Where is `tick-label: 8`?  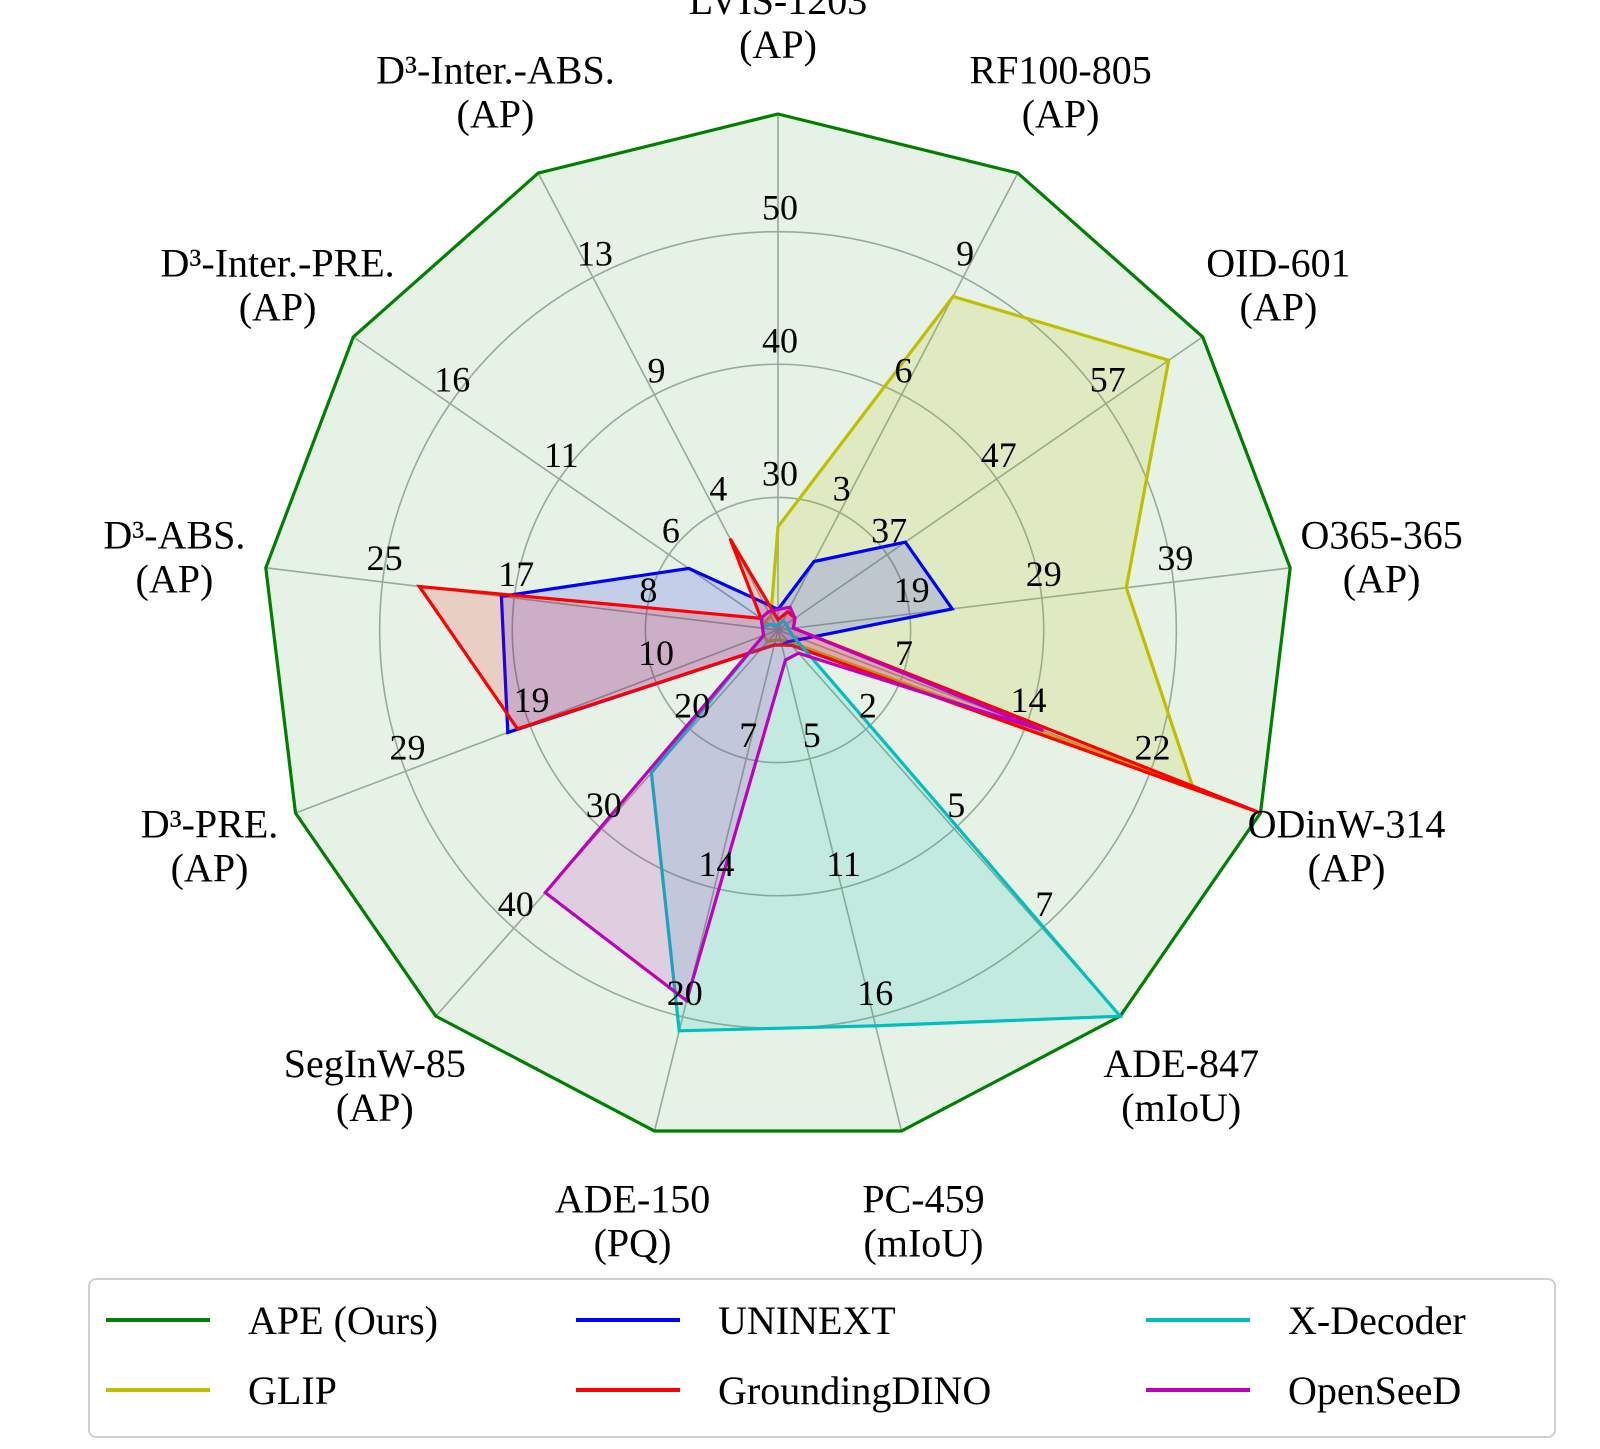 tick-label: 8 is located at coordinates (648, 590).